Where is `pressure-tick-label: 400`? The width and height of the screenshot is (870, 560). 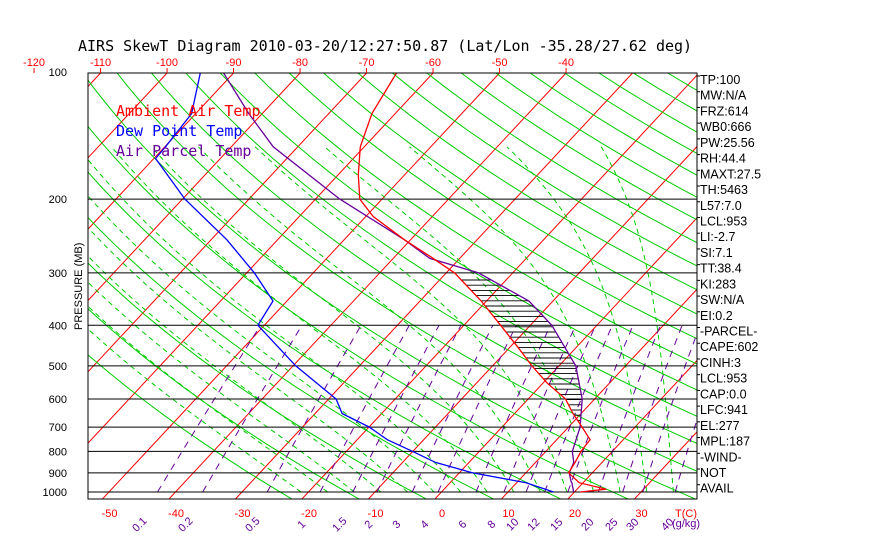 pressure-tick-label: 400 is located at coordinates (58, 326).